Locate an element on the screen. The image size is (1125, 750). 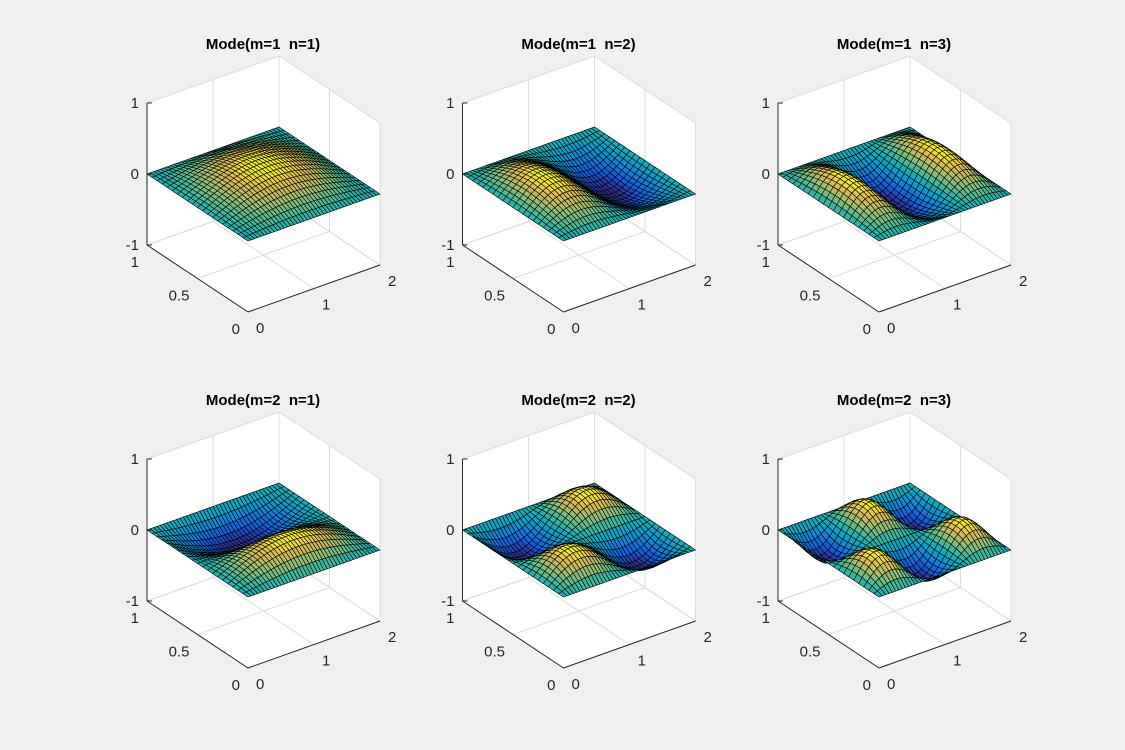
subplot-title: Mode(m=2 n=1) is located at coordinates (263, 400).